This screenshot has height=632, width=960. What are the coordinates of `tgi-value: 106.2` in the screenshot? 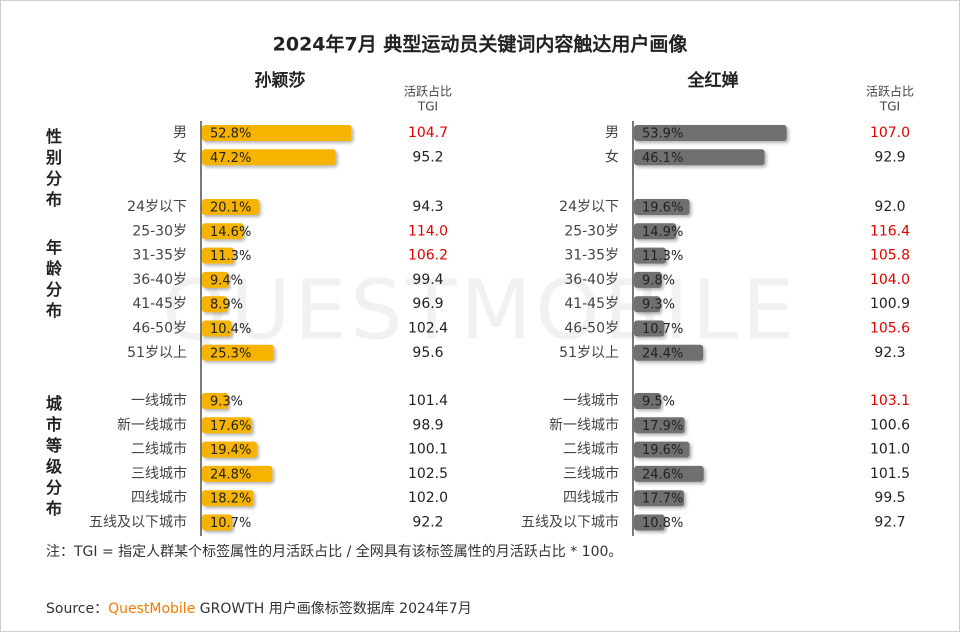 It's located at (428, 256).